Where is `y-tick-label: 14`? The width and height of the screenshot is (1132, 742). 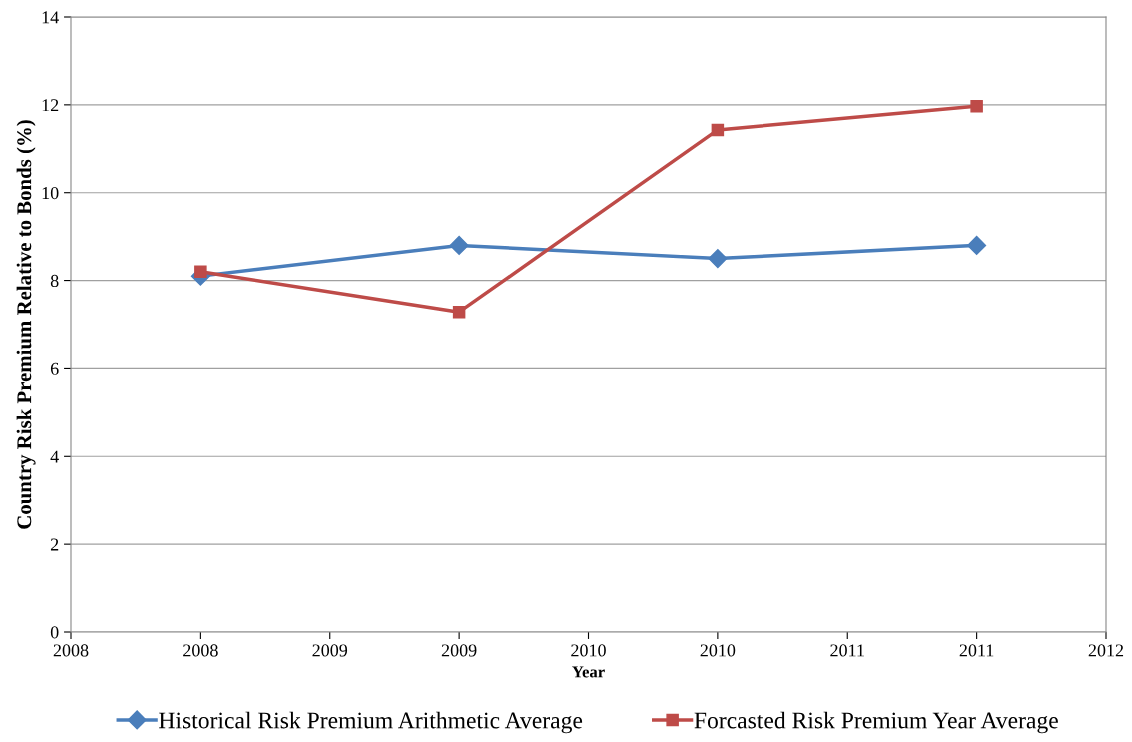
y-tick-label: 14 is located at coordinates (50, 17).